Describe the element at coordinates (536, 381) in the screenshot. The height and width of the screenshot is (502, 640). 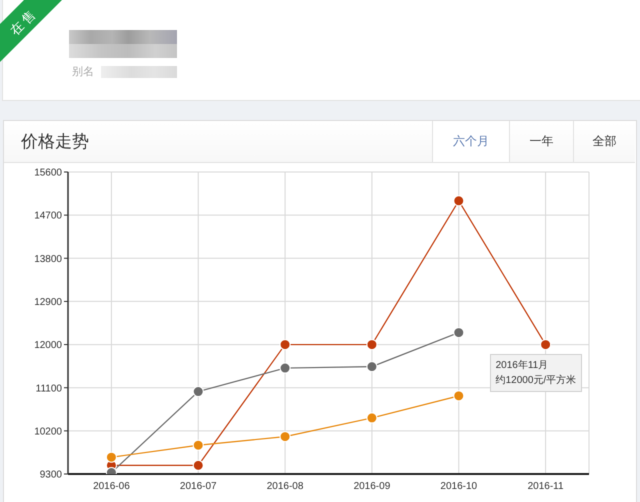
I see `annotation: 约12000元/平方米` at that location.